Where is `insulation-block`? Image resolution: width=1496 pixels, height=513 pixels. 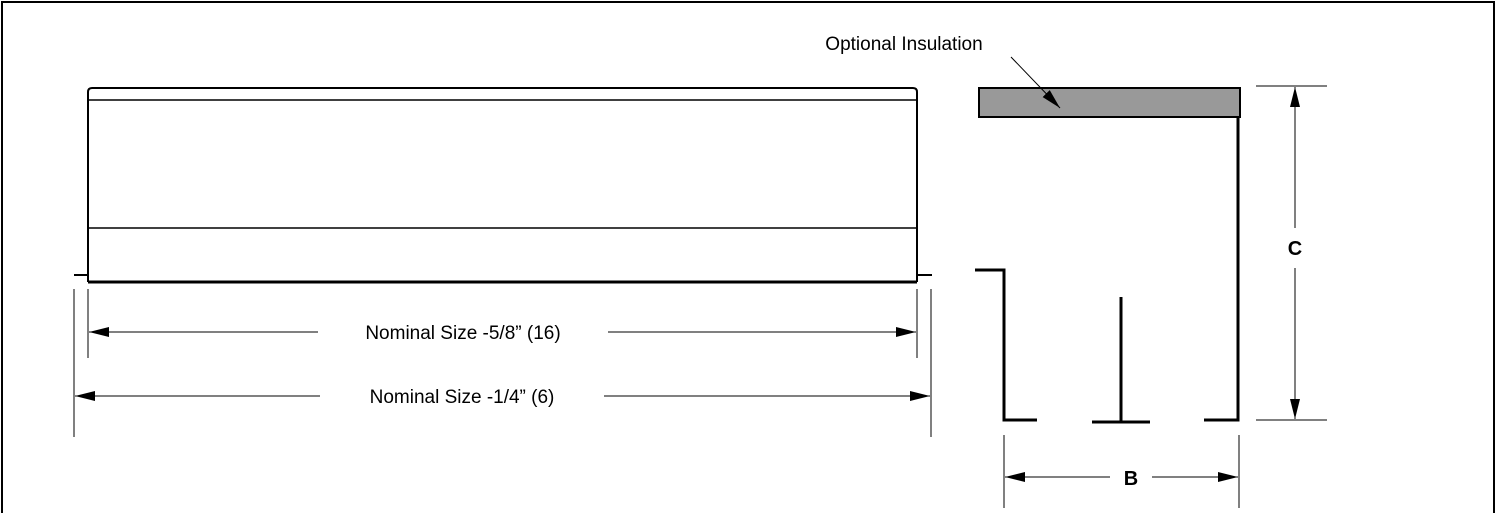
insulation-block is located at coordinates (1109, 102).